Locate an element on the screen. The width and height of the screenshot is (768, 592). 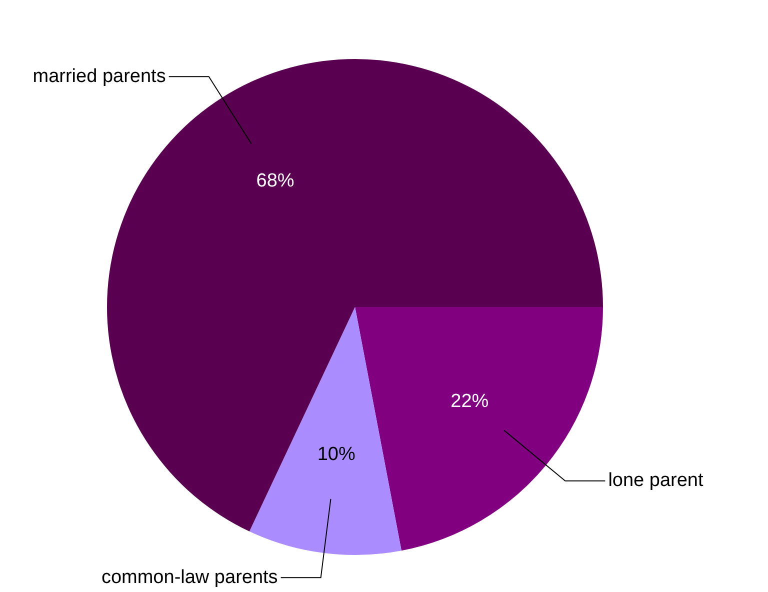
slice-label: common-law parents is located at coordinates (189, 577).